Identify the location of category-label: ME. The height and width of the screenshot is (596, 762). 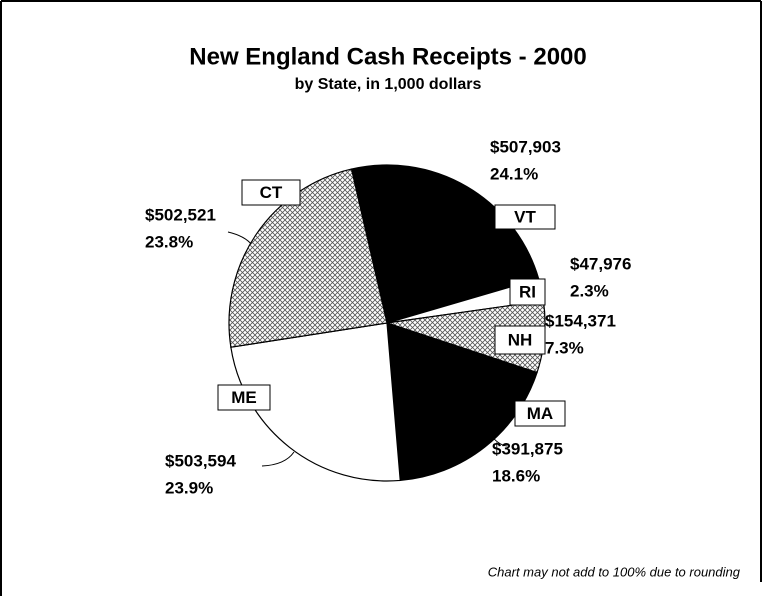
(244, 397).